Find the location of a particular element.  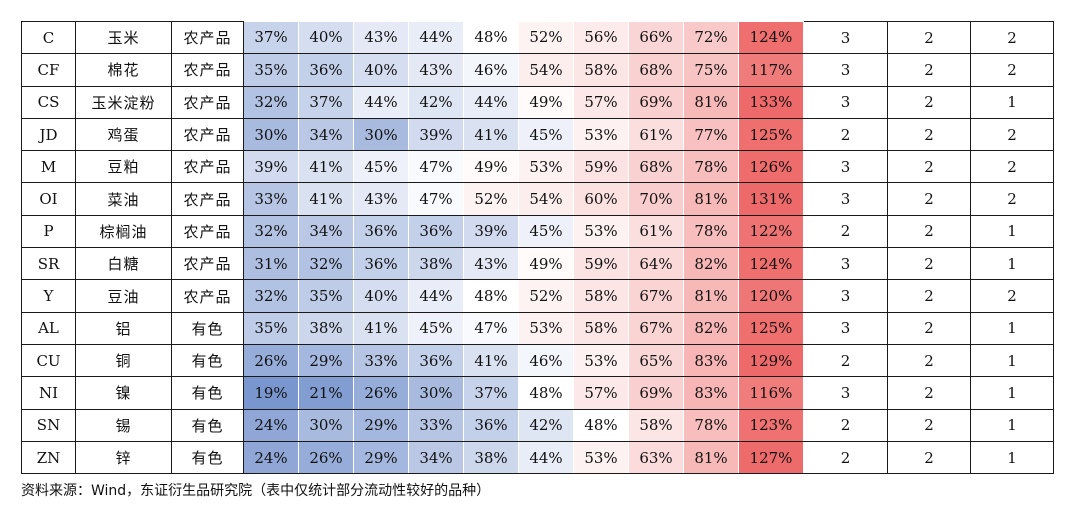

percent-cell: 42% is located at coordinates (546, 425).